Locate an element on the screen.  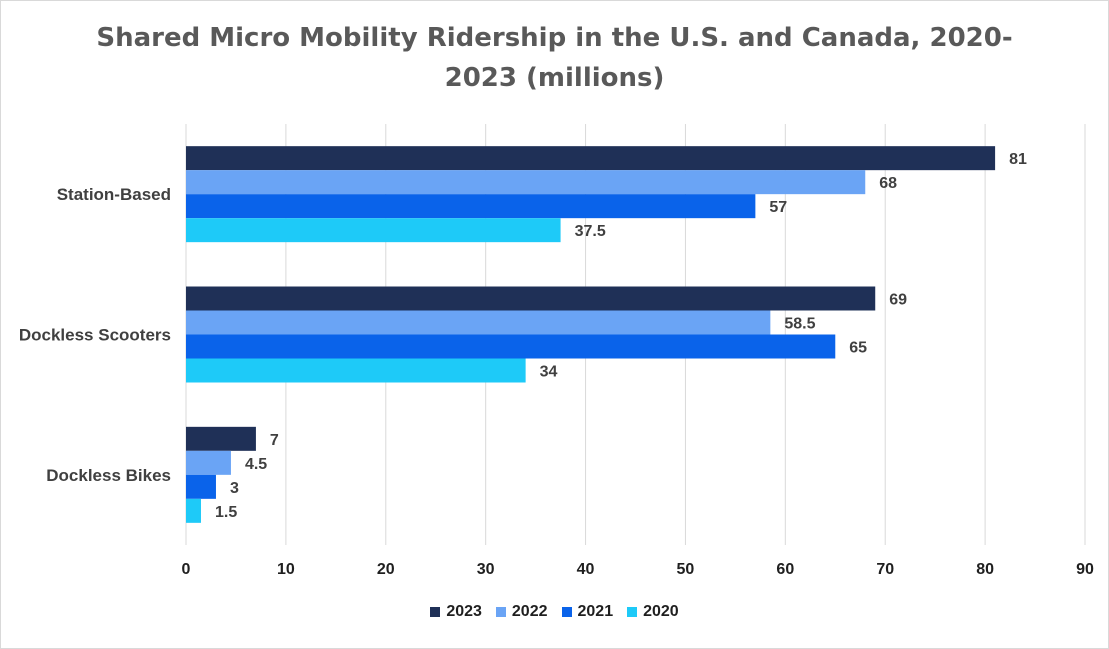
x-tick-label: 90 is located at coordinates (1085, 569).